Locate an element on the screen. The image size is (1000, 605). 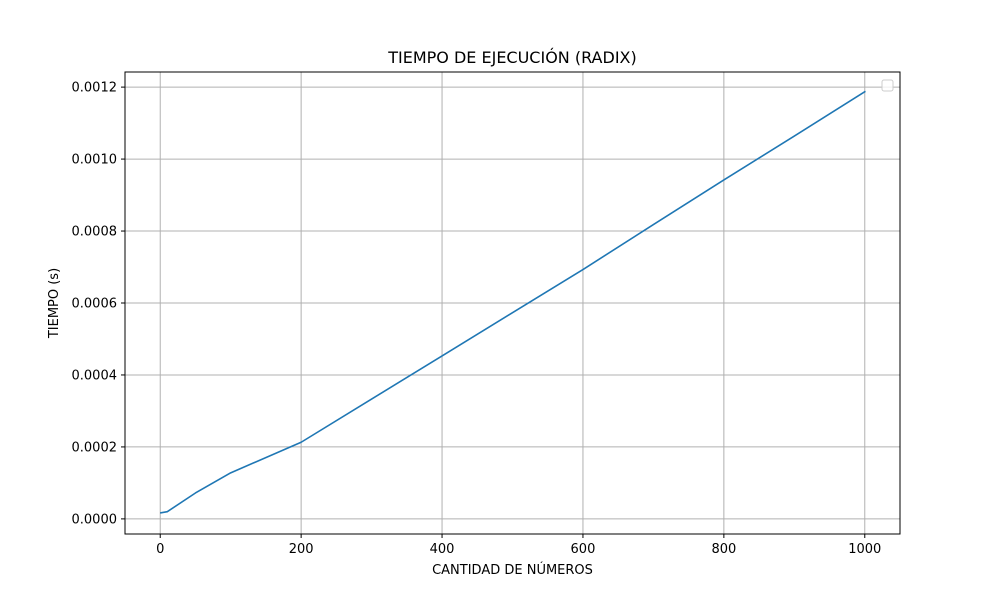
x-tick-label: 400 is located at coordinates (442, 549).